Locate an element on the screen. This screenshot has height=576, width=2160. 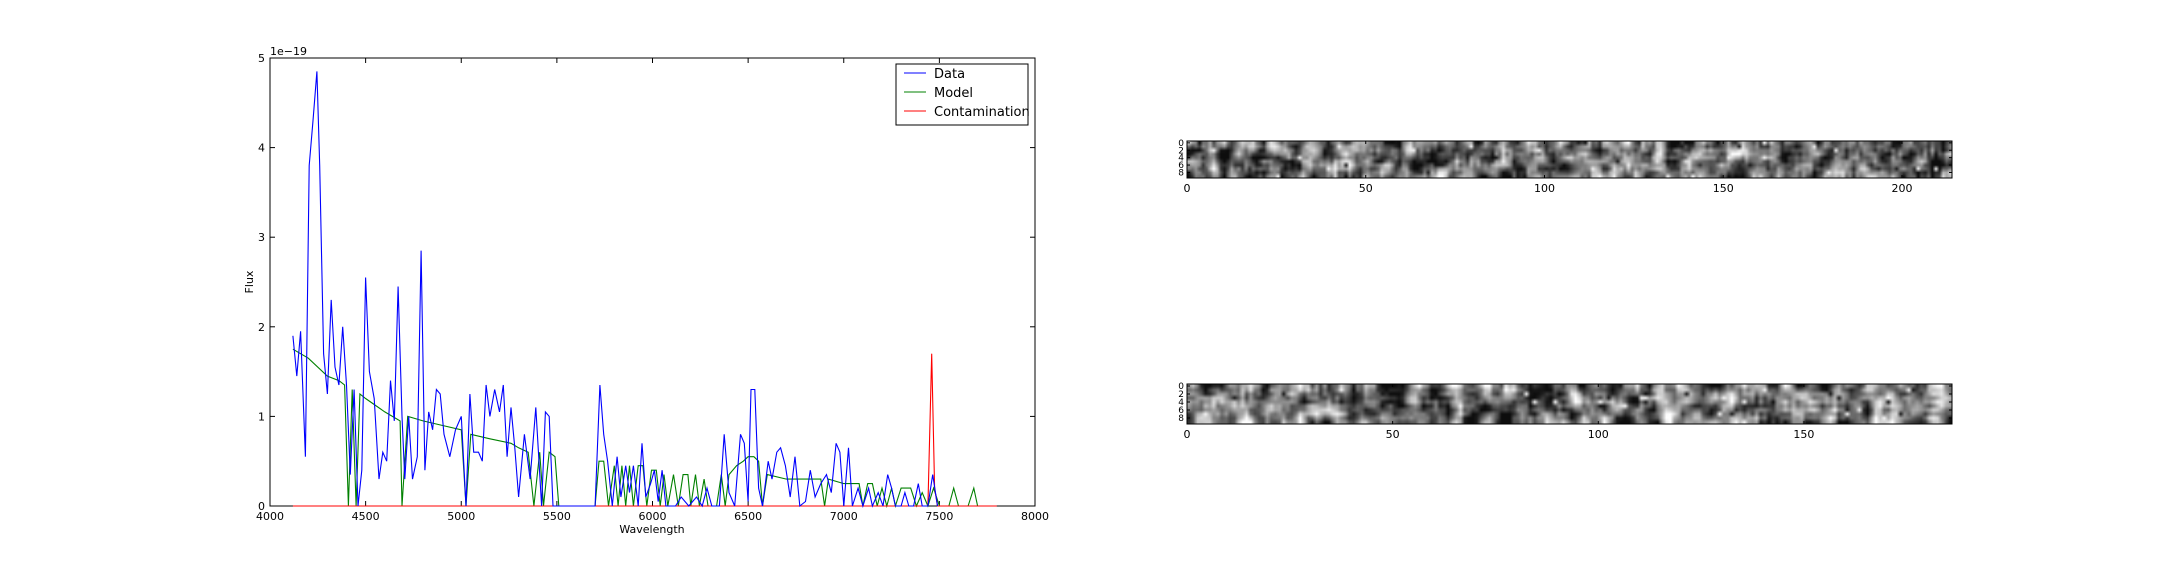
legend: Data Model Contamination is located at coordinates (962, 94).